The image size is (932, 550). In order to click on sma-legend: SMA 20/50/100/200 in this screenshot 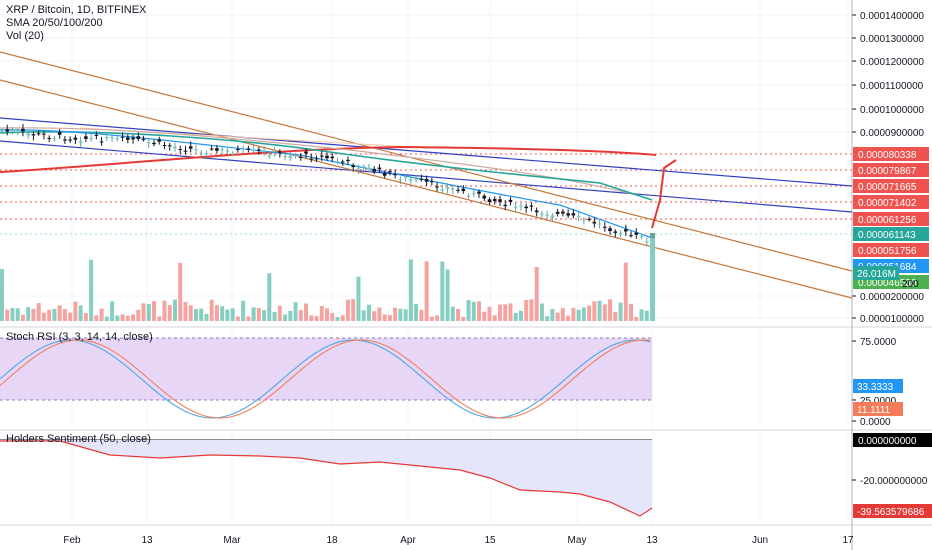, I will do `click(54, 23)`.